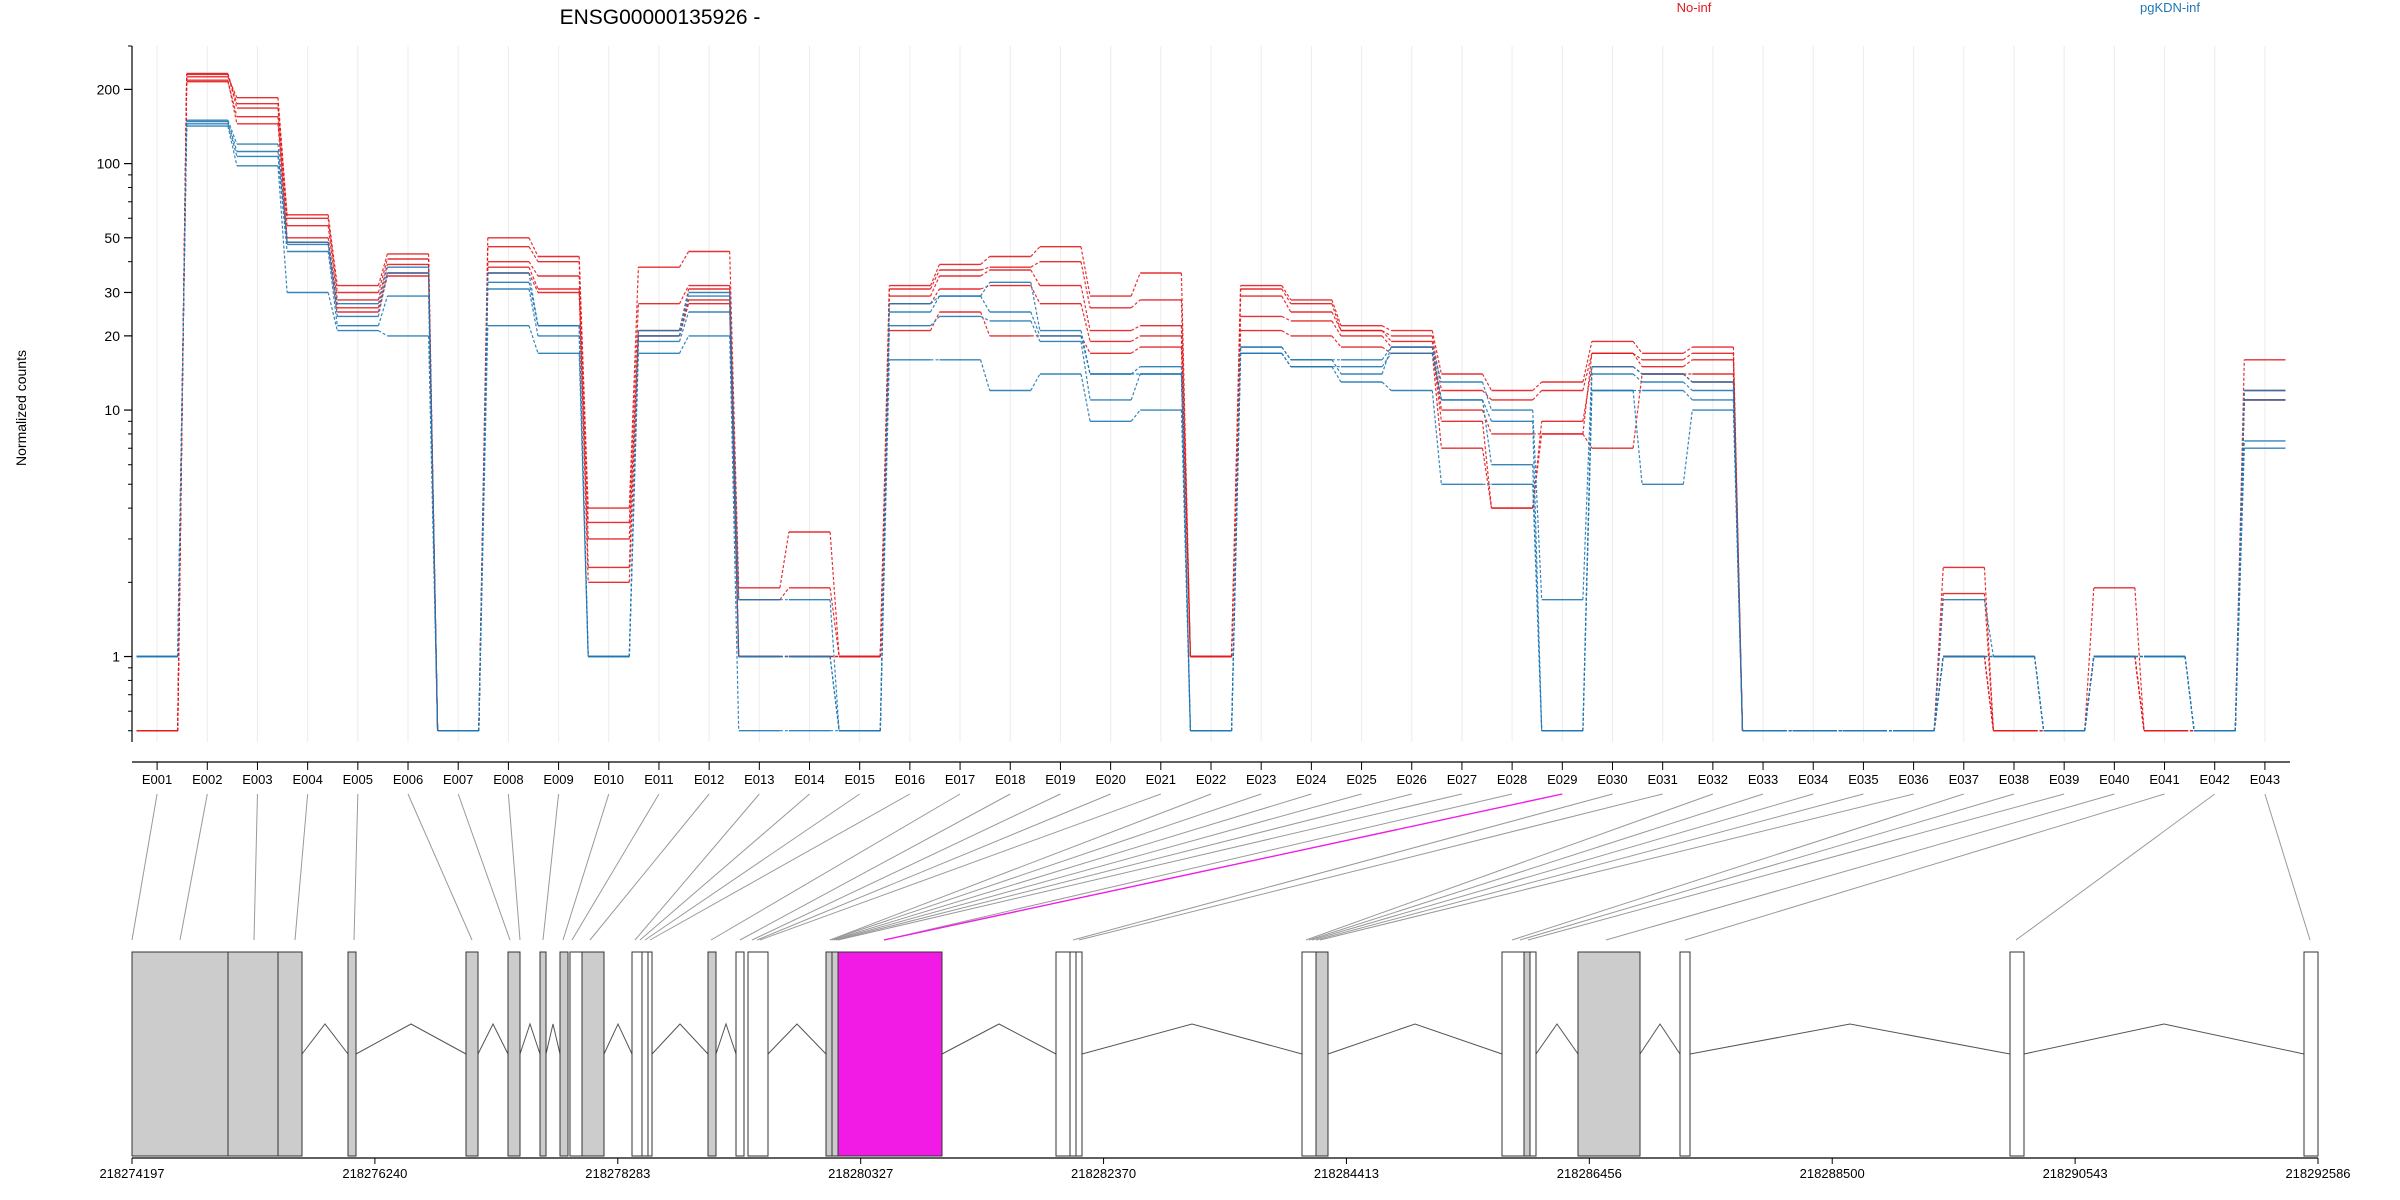 This screenshot has height=1200, width=2400. I want to click on x-tick-label: E020, so click(1110, 779).